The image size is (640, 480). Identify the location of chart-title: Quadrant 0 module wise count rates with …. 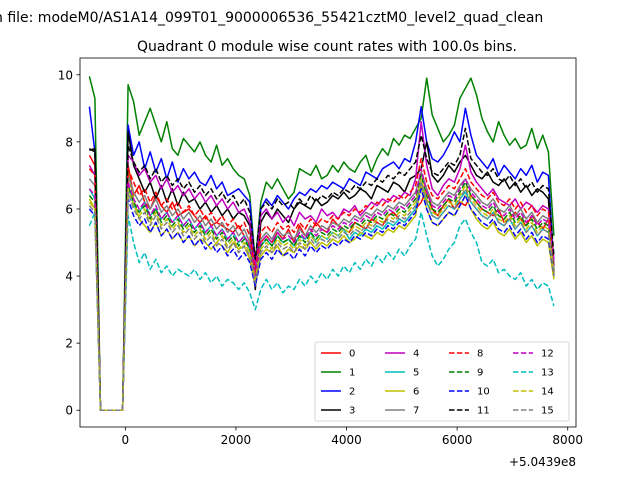
(327, 47).